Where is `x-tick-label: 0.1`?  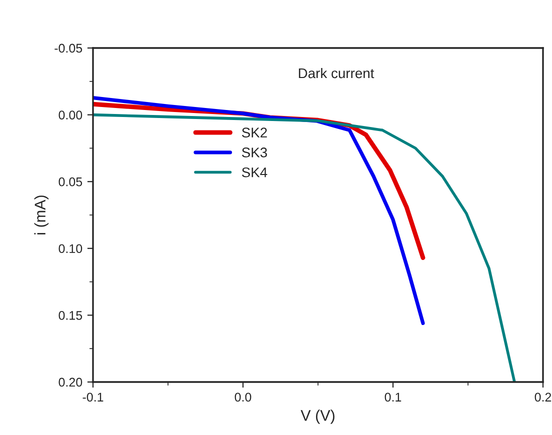
x-tick-label: 0.1 is located at coordinates (393, 397).